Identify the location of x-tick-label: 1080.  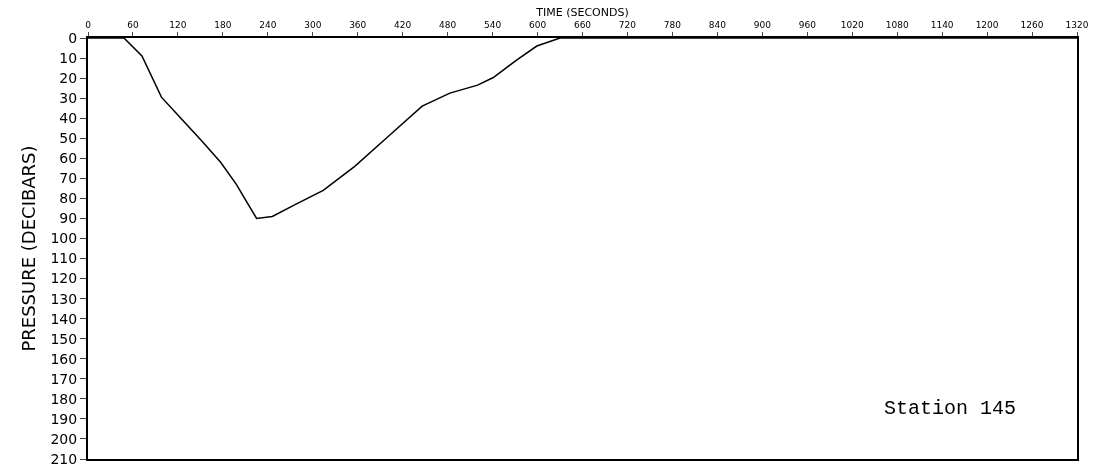
(897, 25).